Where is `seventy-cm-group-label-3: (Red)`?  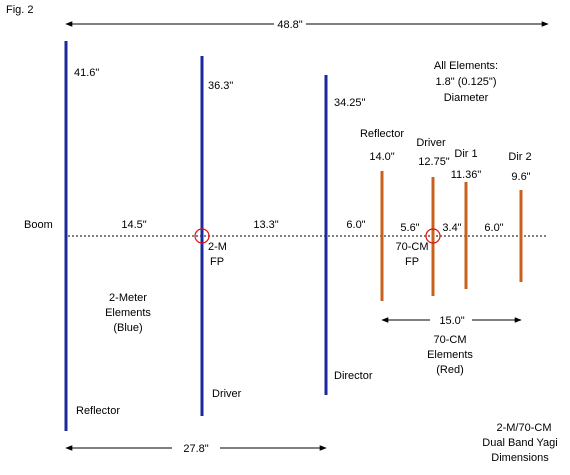
seventy-cm-group-label-3: (Red) is located at coordinates (450, 370).